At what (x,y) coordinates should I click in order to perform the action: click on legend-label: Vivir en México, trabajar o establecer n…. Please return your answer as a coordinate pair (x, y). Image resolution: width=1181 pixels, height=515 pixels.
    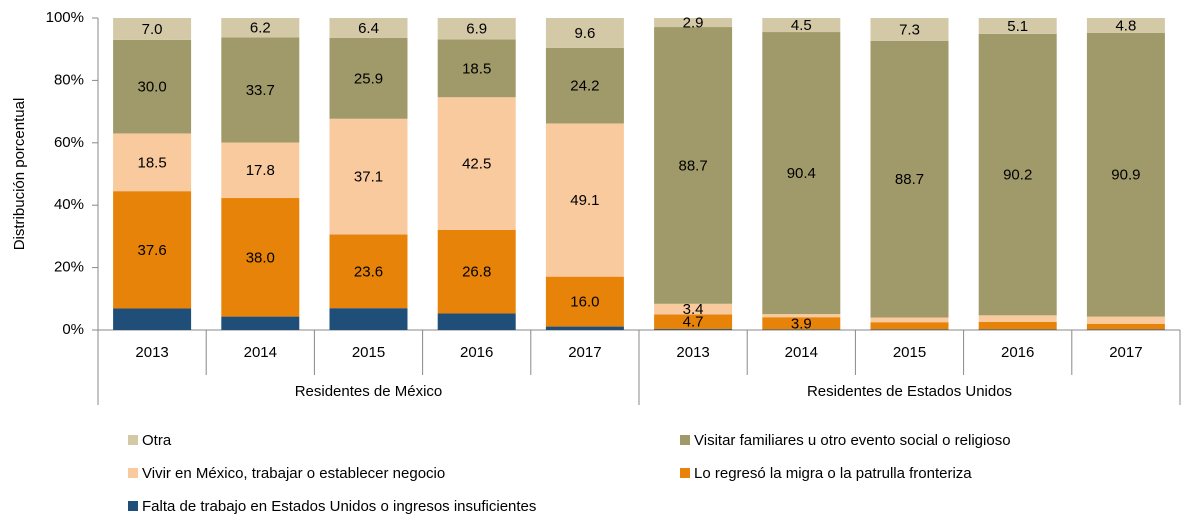
    Looking at the image, I should click on (293, 473).